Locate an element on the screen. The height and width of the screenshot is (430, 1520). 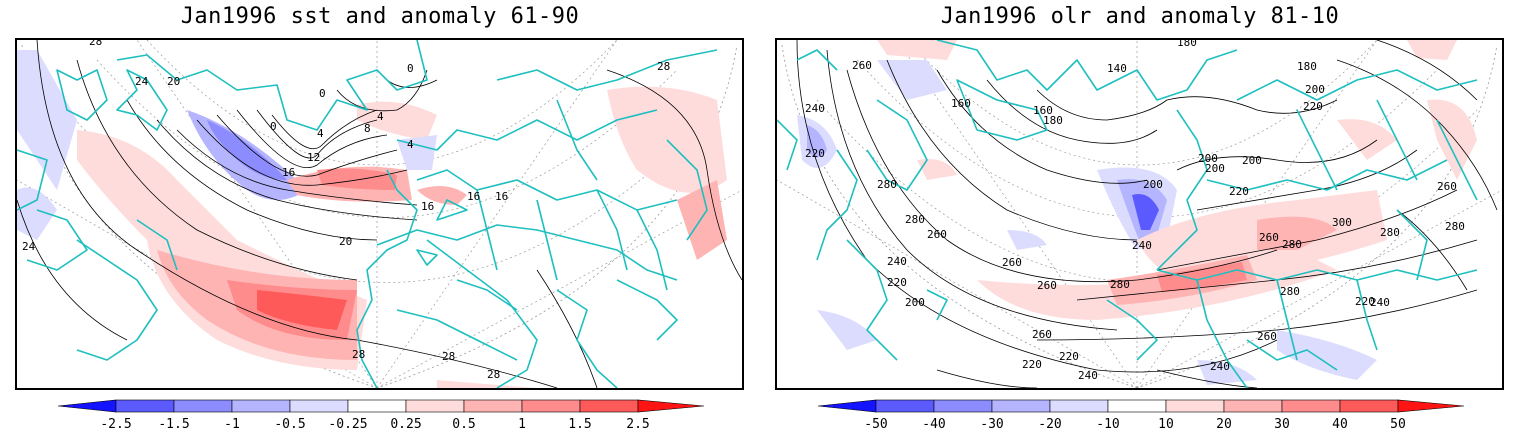
contour-label: 180 is located at coordinates (1307, 66).